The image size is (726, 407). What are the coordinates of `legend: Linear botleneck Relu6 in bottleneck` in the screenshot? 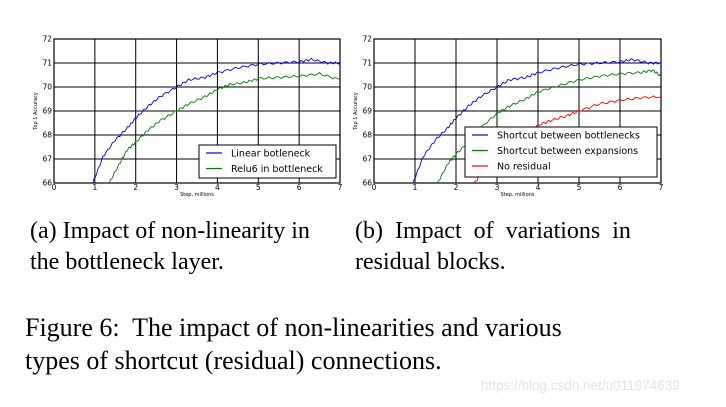 It's located at (267, 161).